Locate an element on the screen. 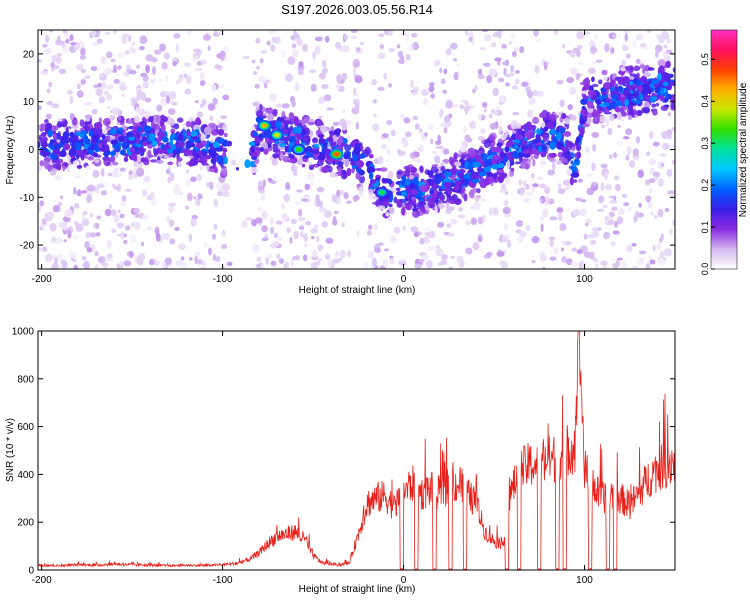 This screenshot has width=750, height=600. colorbar-tick-label: 0.0 is located at coordinates (705, 269).